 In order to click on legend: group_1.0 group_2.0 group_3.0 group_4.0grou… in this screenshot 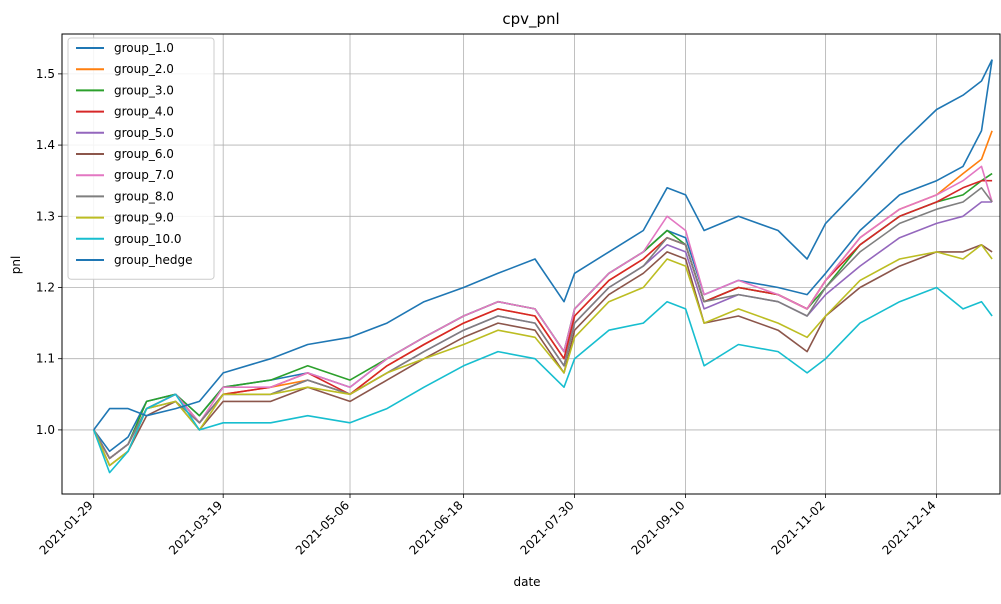, I will do `click(141, 158)`.